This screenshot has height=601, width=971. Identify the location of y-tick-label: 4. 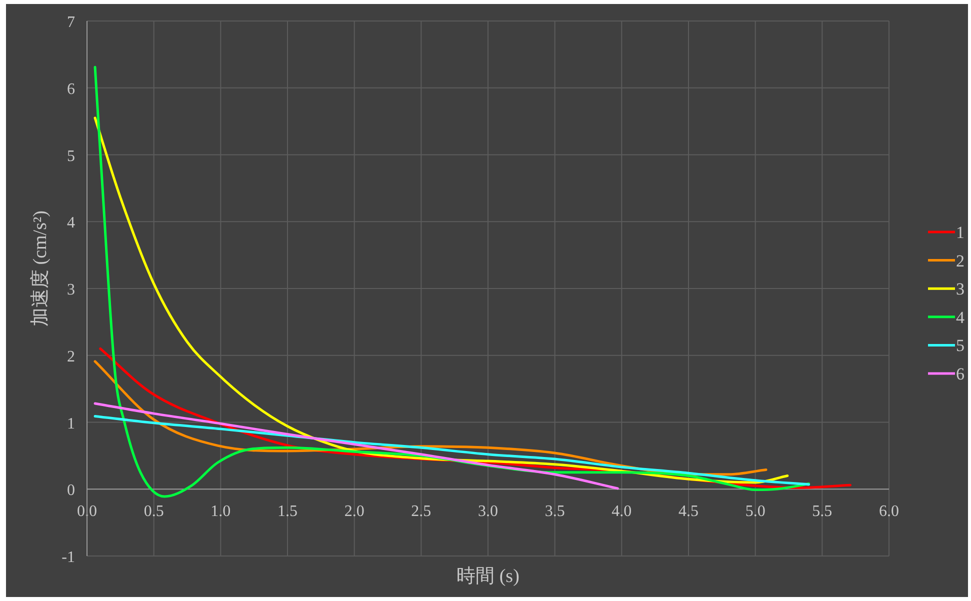
(71, 223).